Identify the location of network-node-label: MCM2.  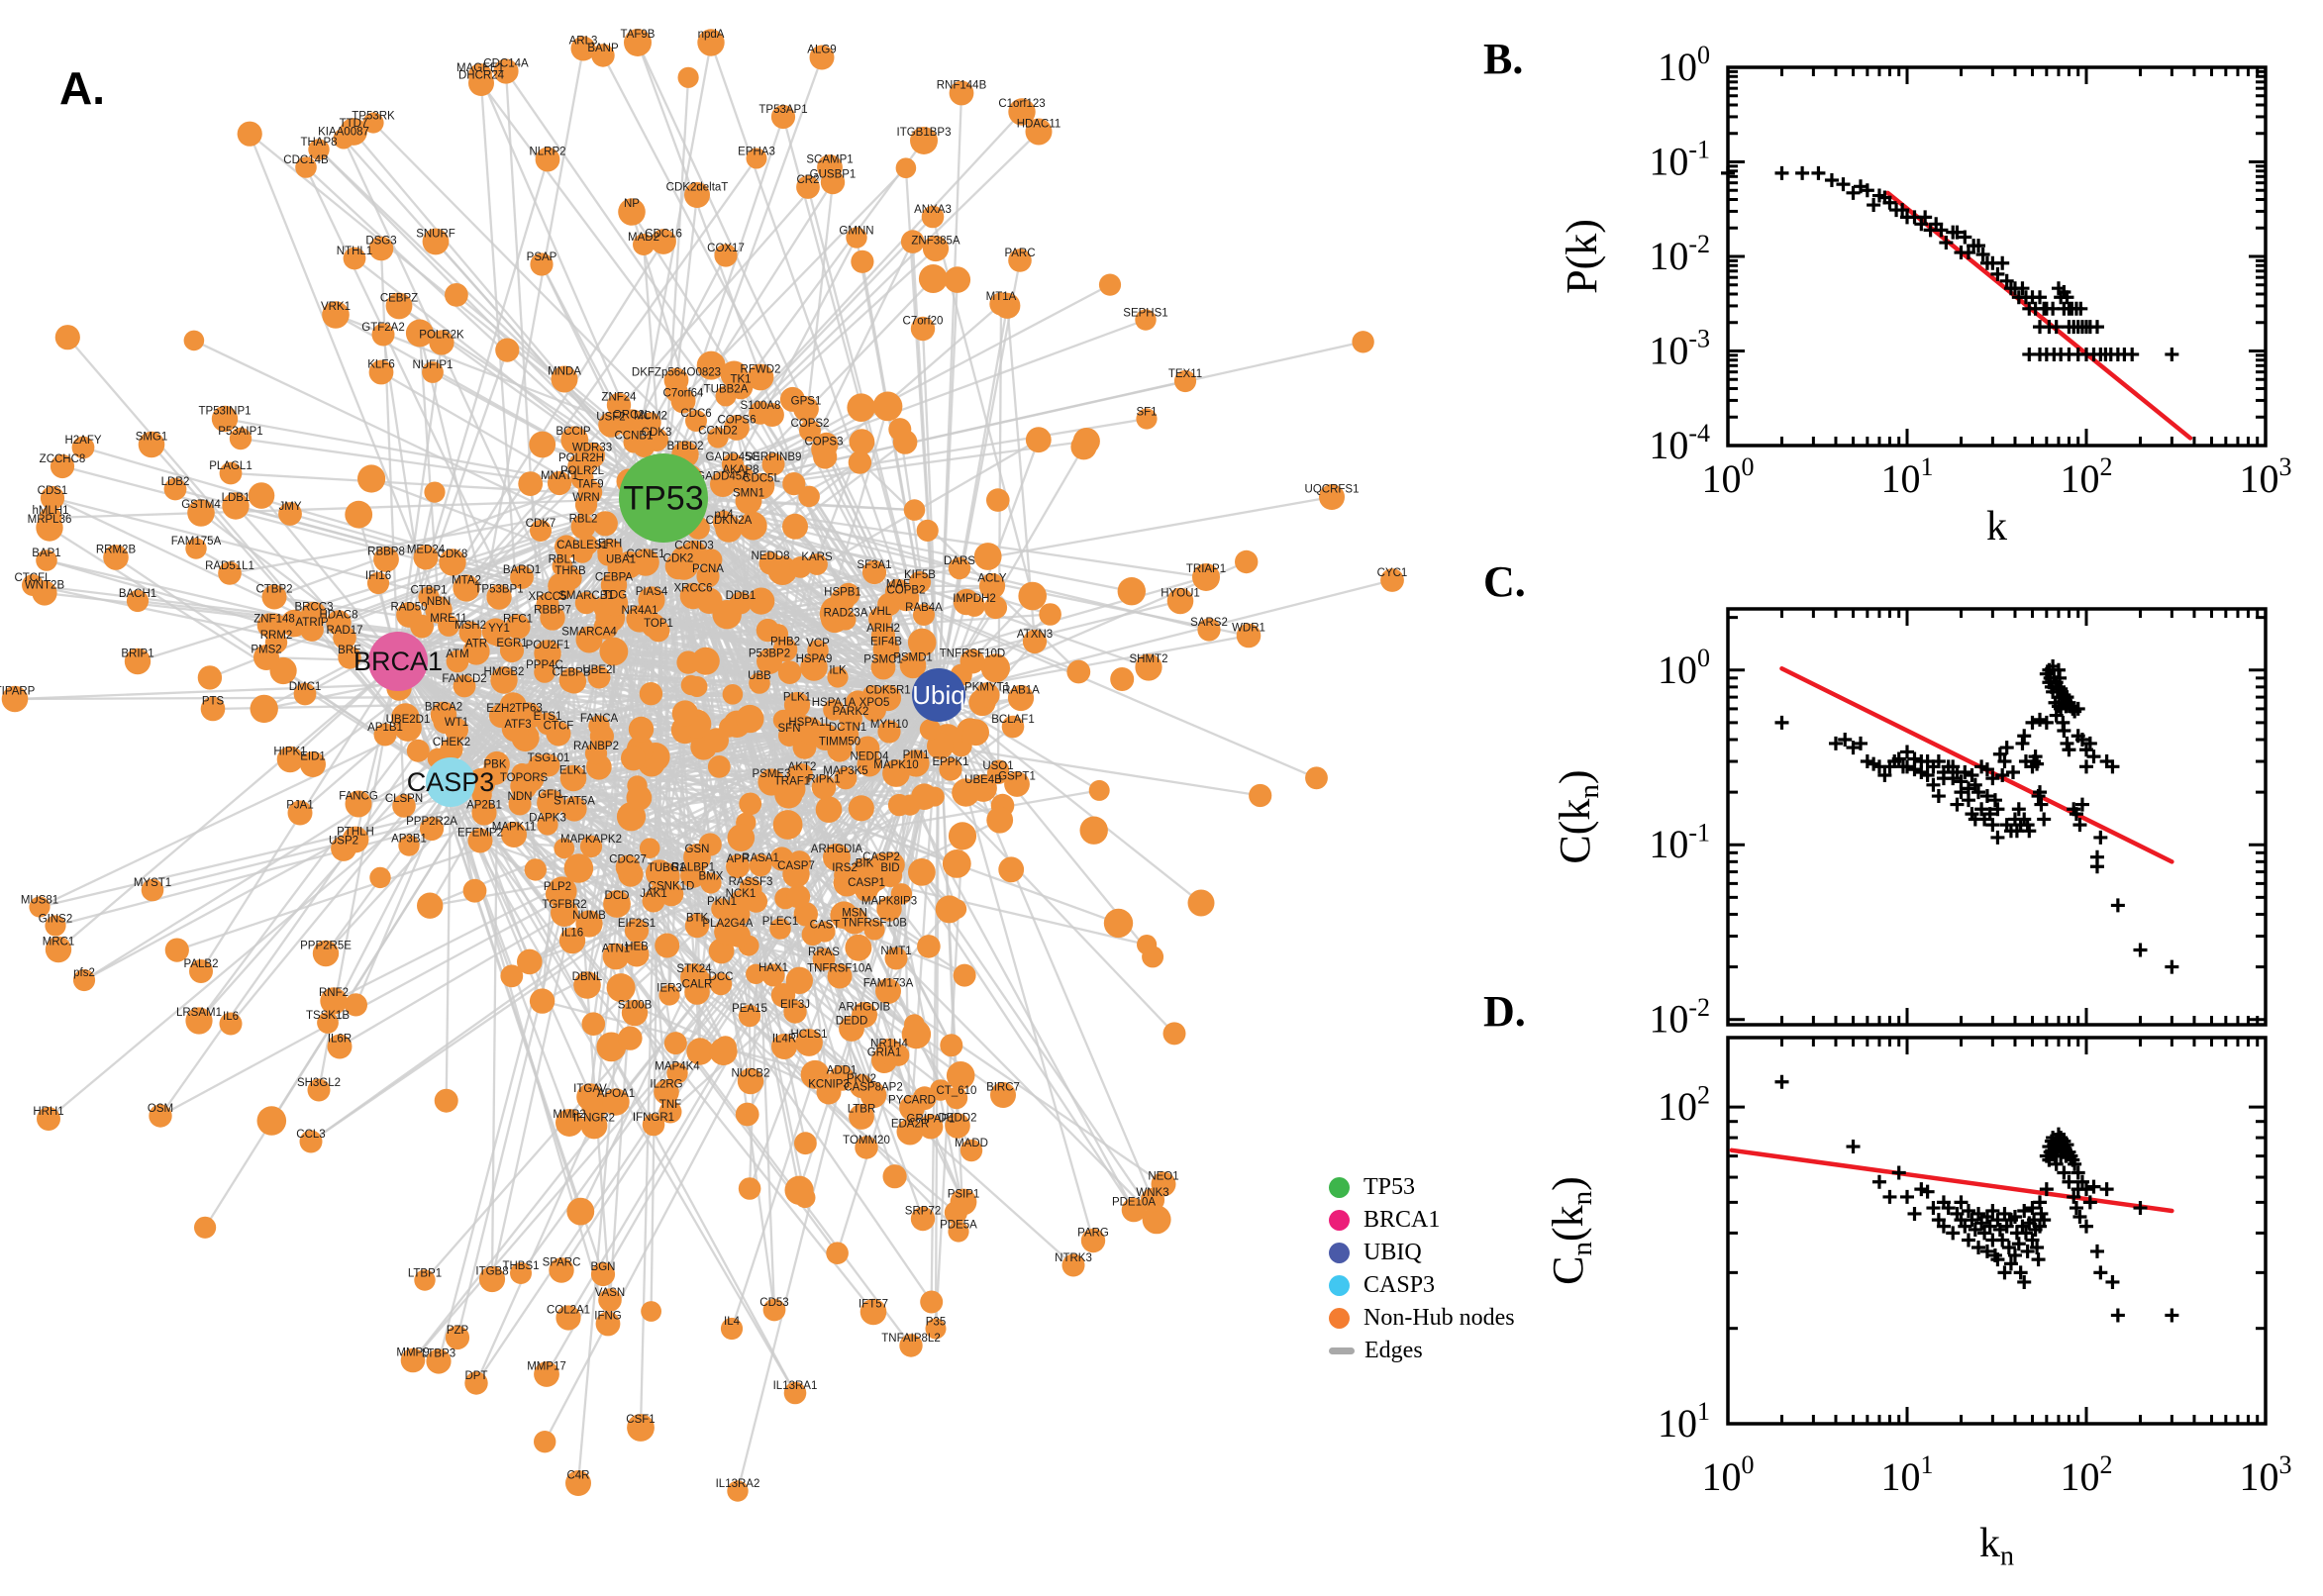
(650, 416).